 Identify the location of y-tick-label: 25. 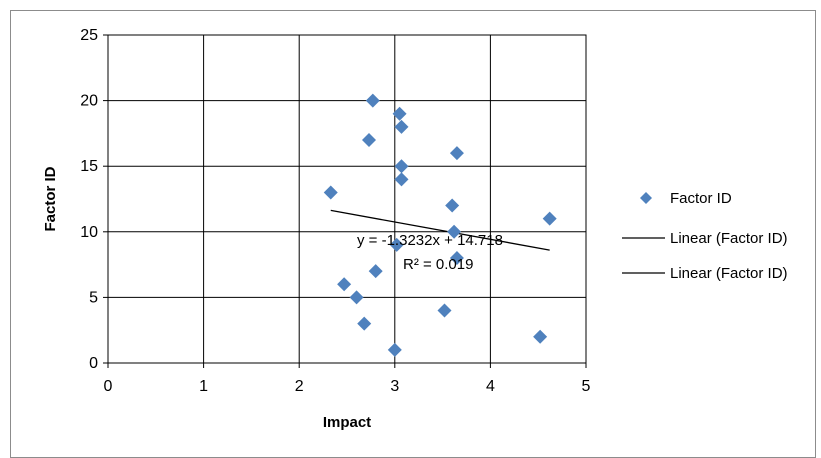
(89, 35).